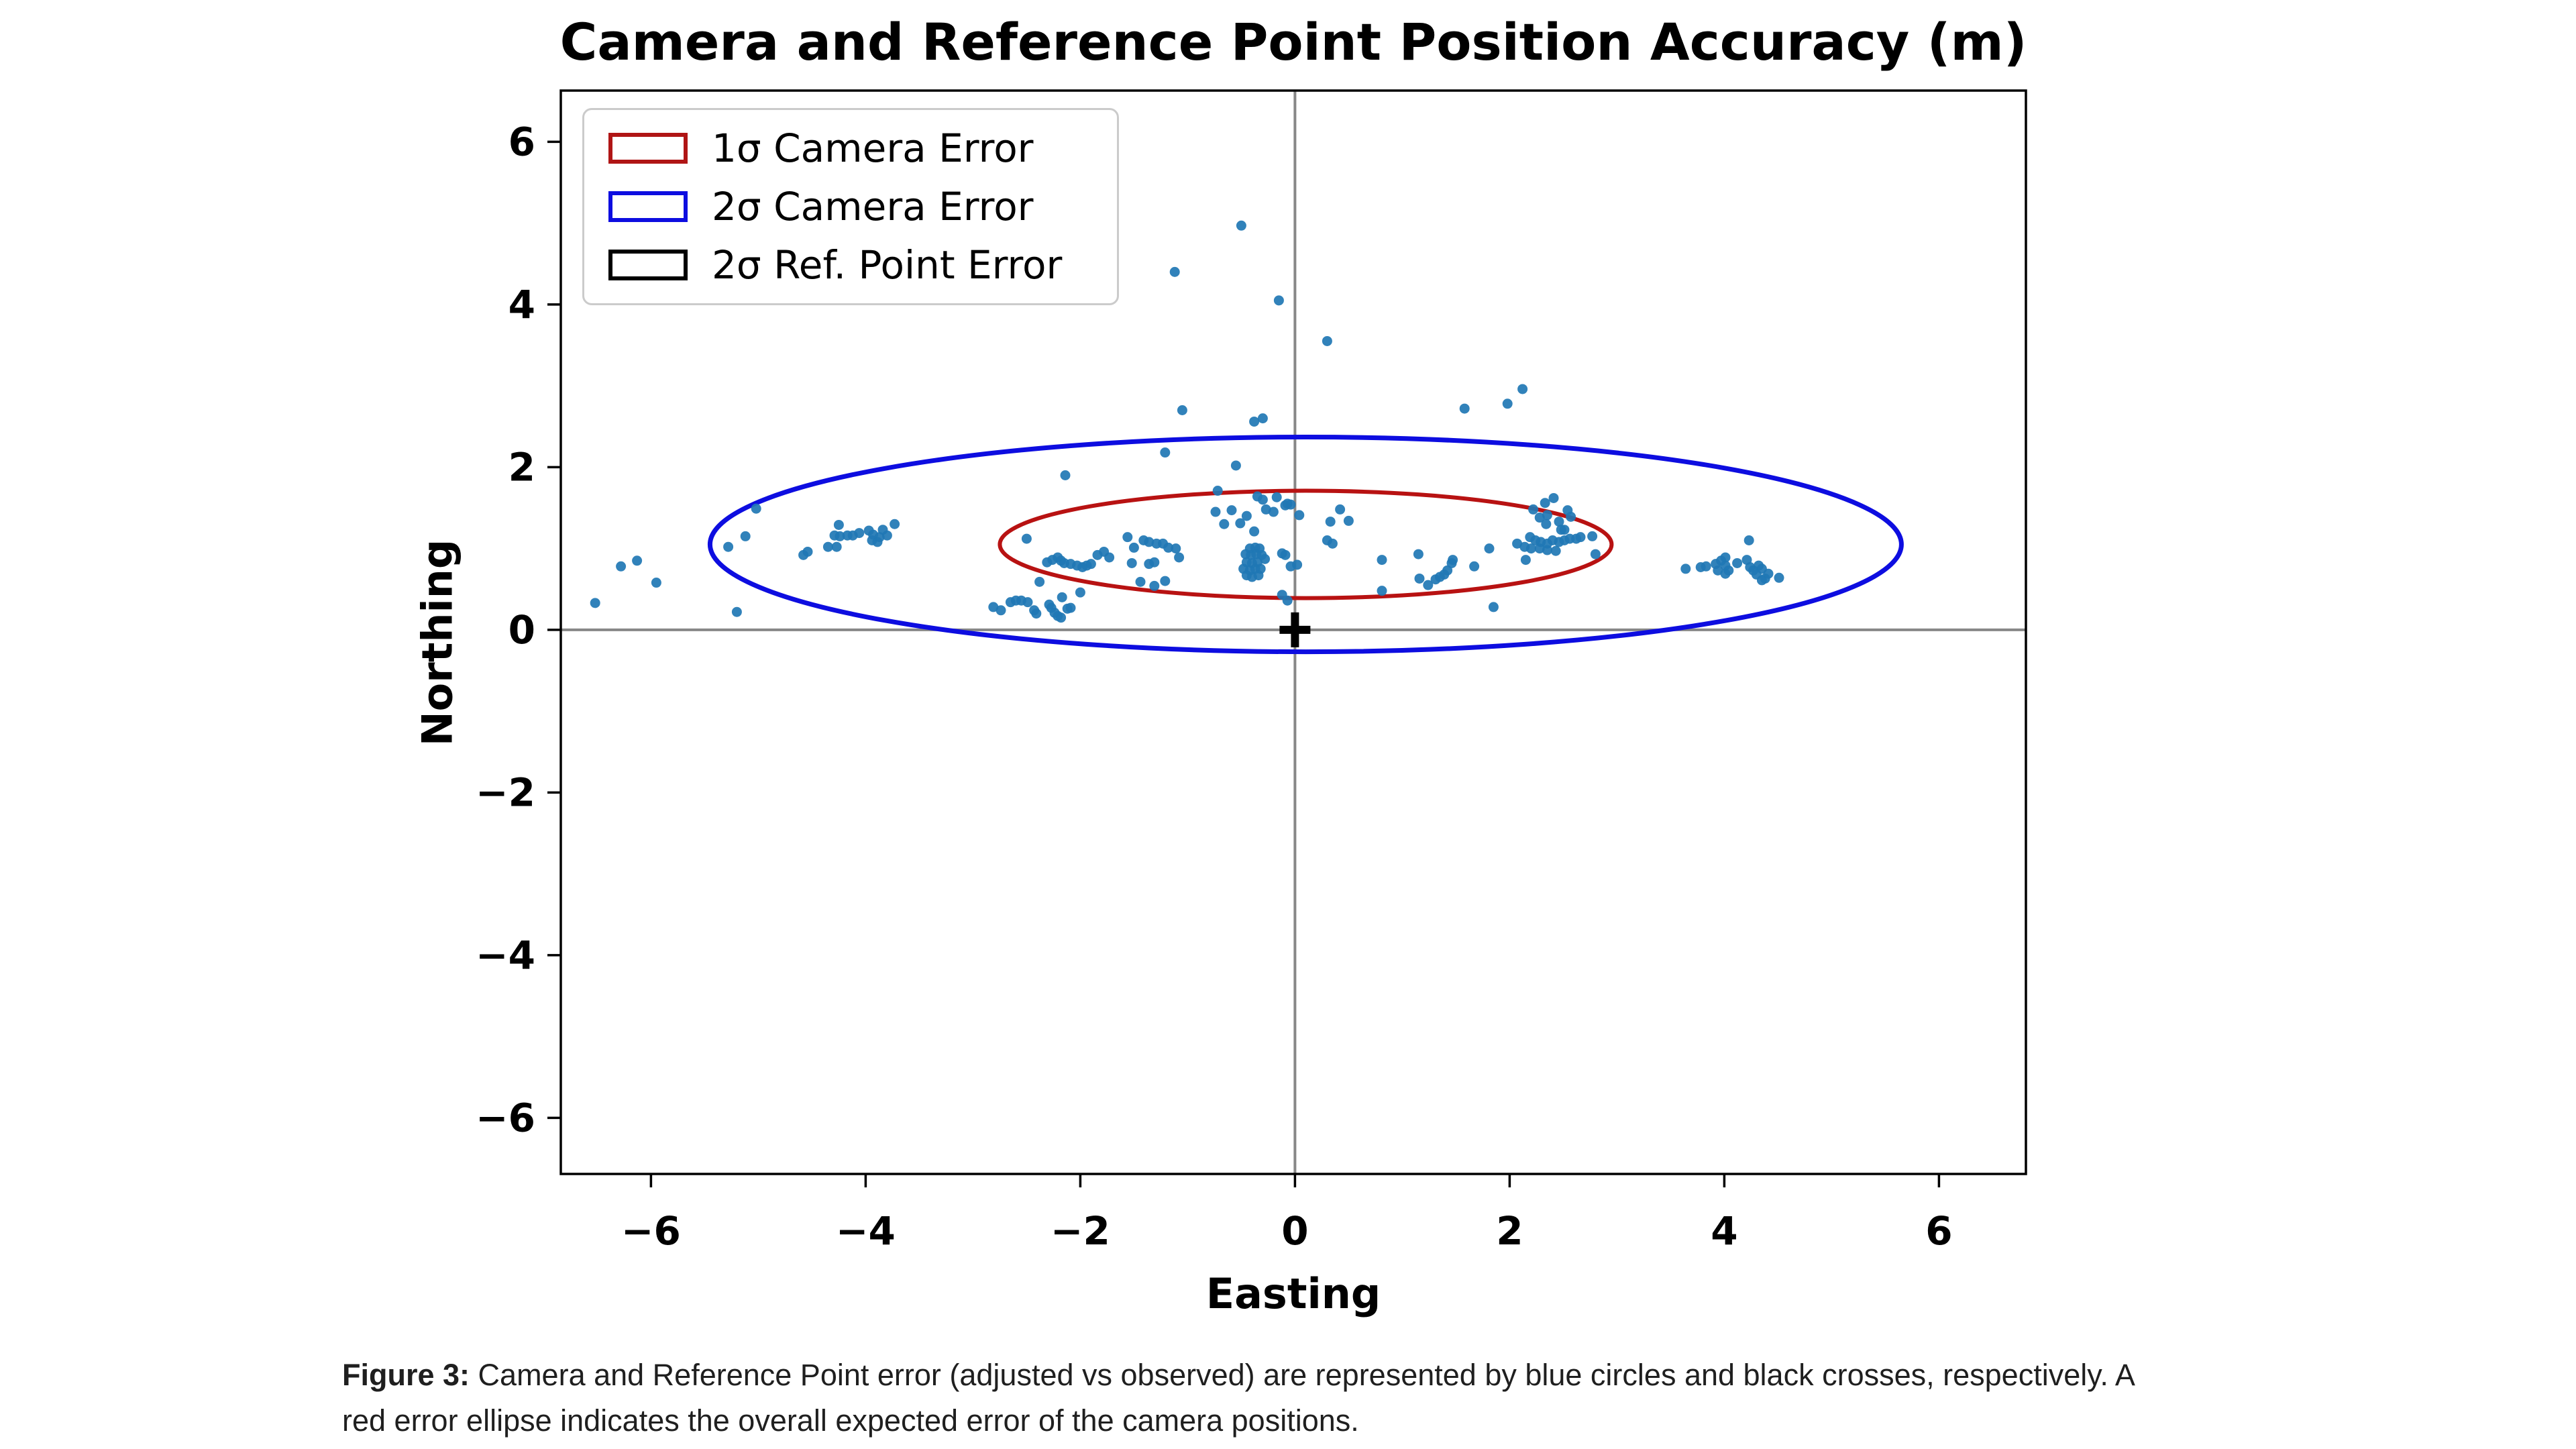 This screenshot has height=1449, width=2576. What do you see at coordinates (505, 1117) in the screenshot?
I see `y-tick-label: −6` at bounding box center [505, 1117].